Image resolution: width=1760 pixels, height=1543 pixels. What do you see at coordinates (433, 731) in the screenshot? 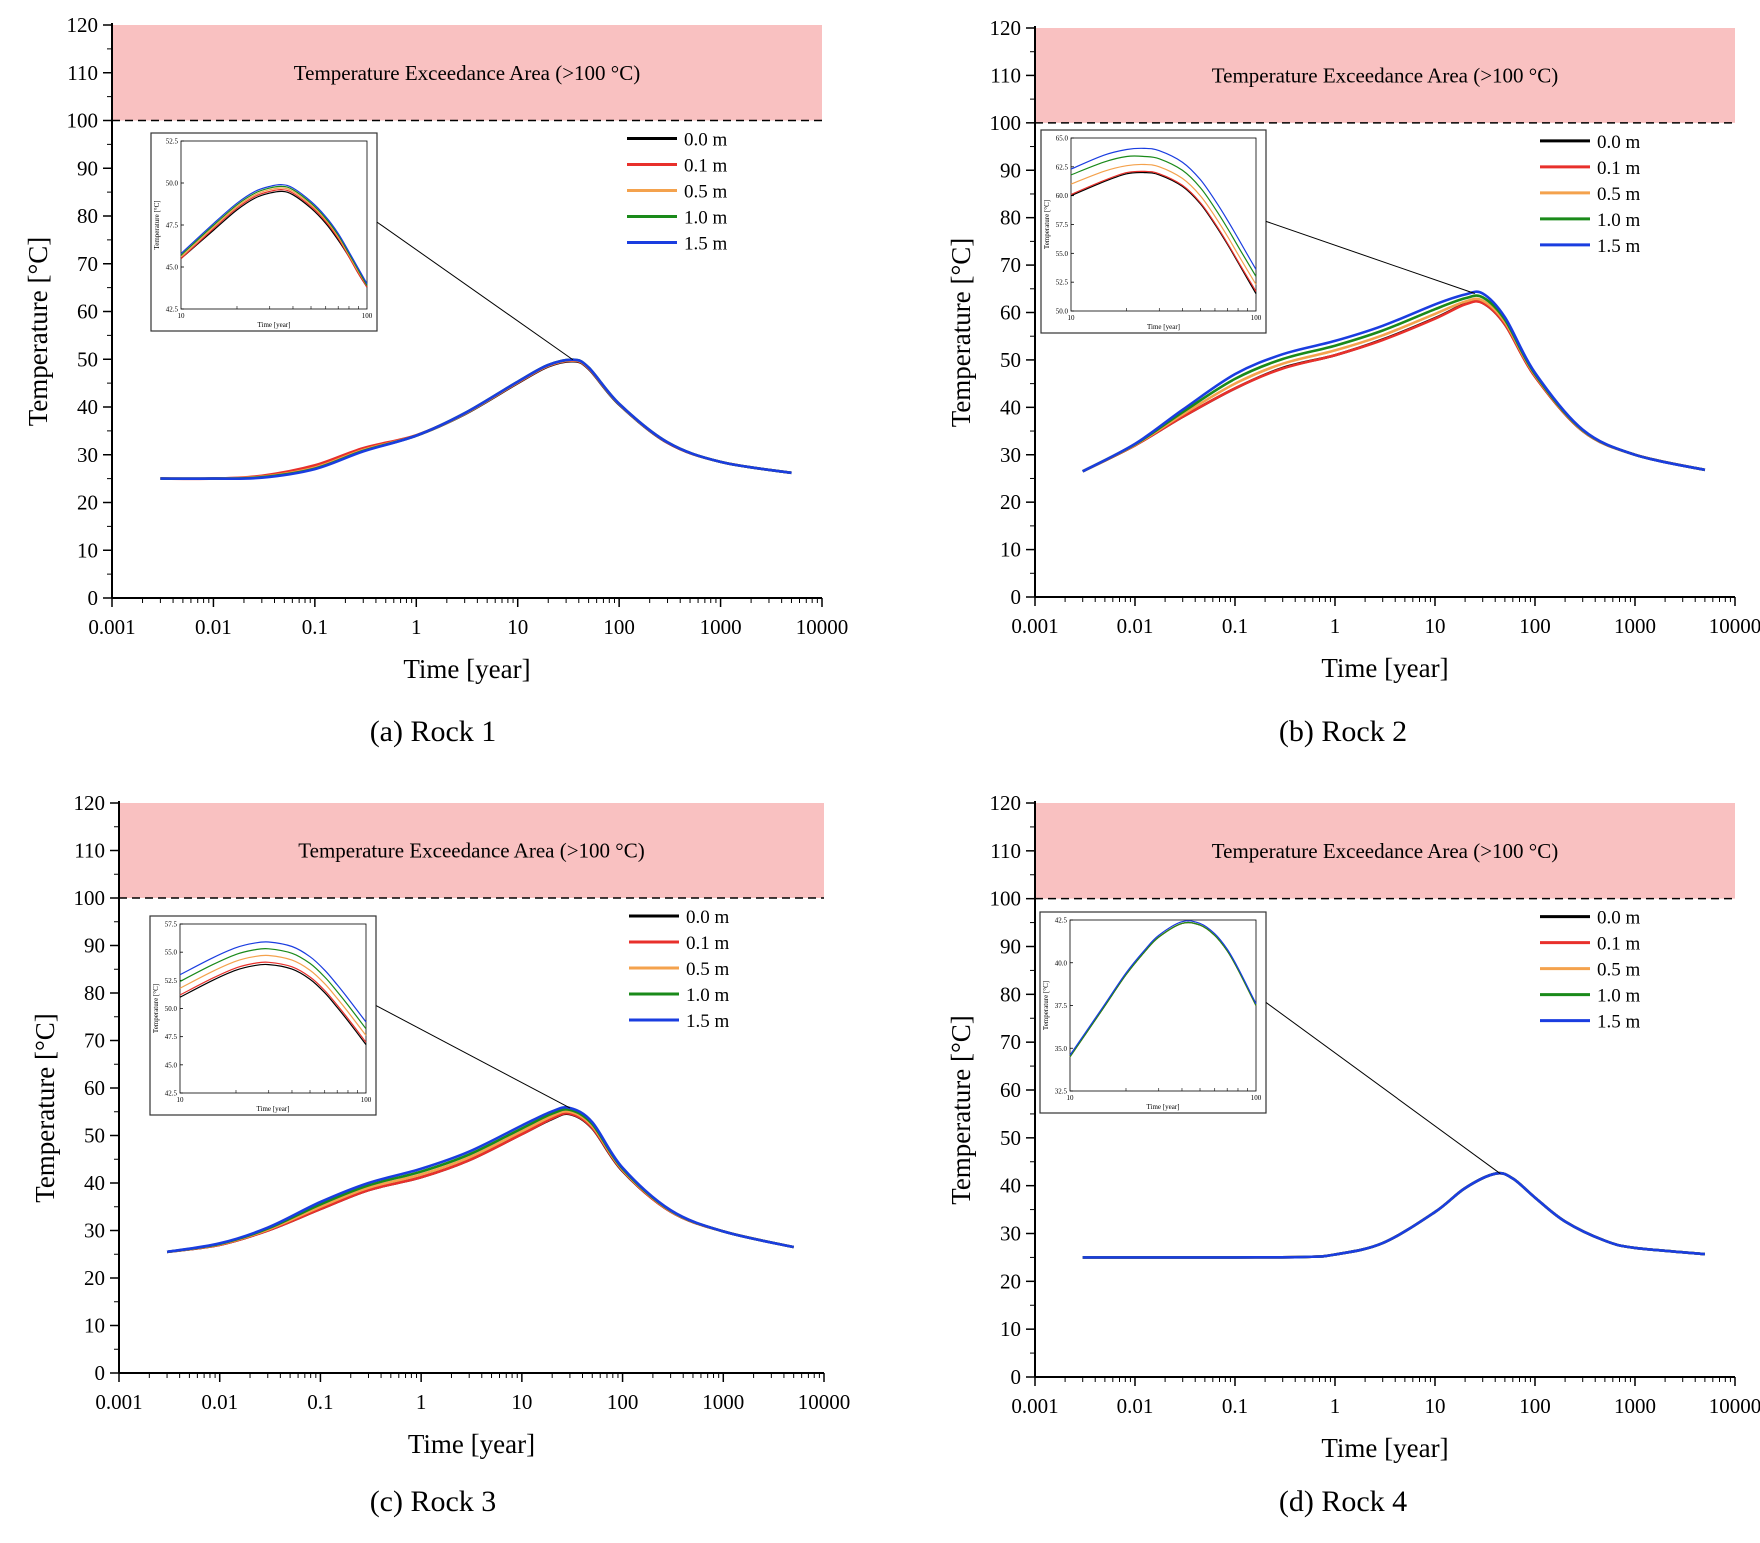
I see `caption-rock-1: (a) Rock 1` at bounding box center [433, 731].